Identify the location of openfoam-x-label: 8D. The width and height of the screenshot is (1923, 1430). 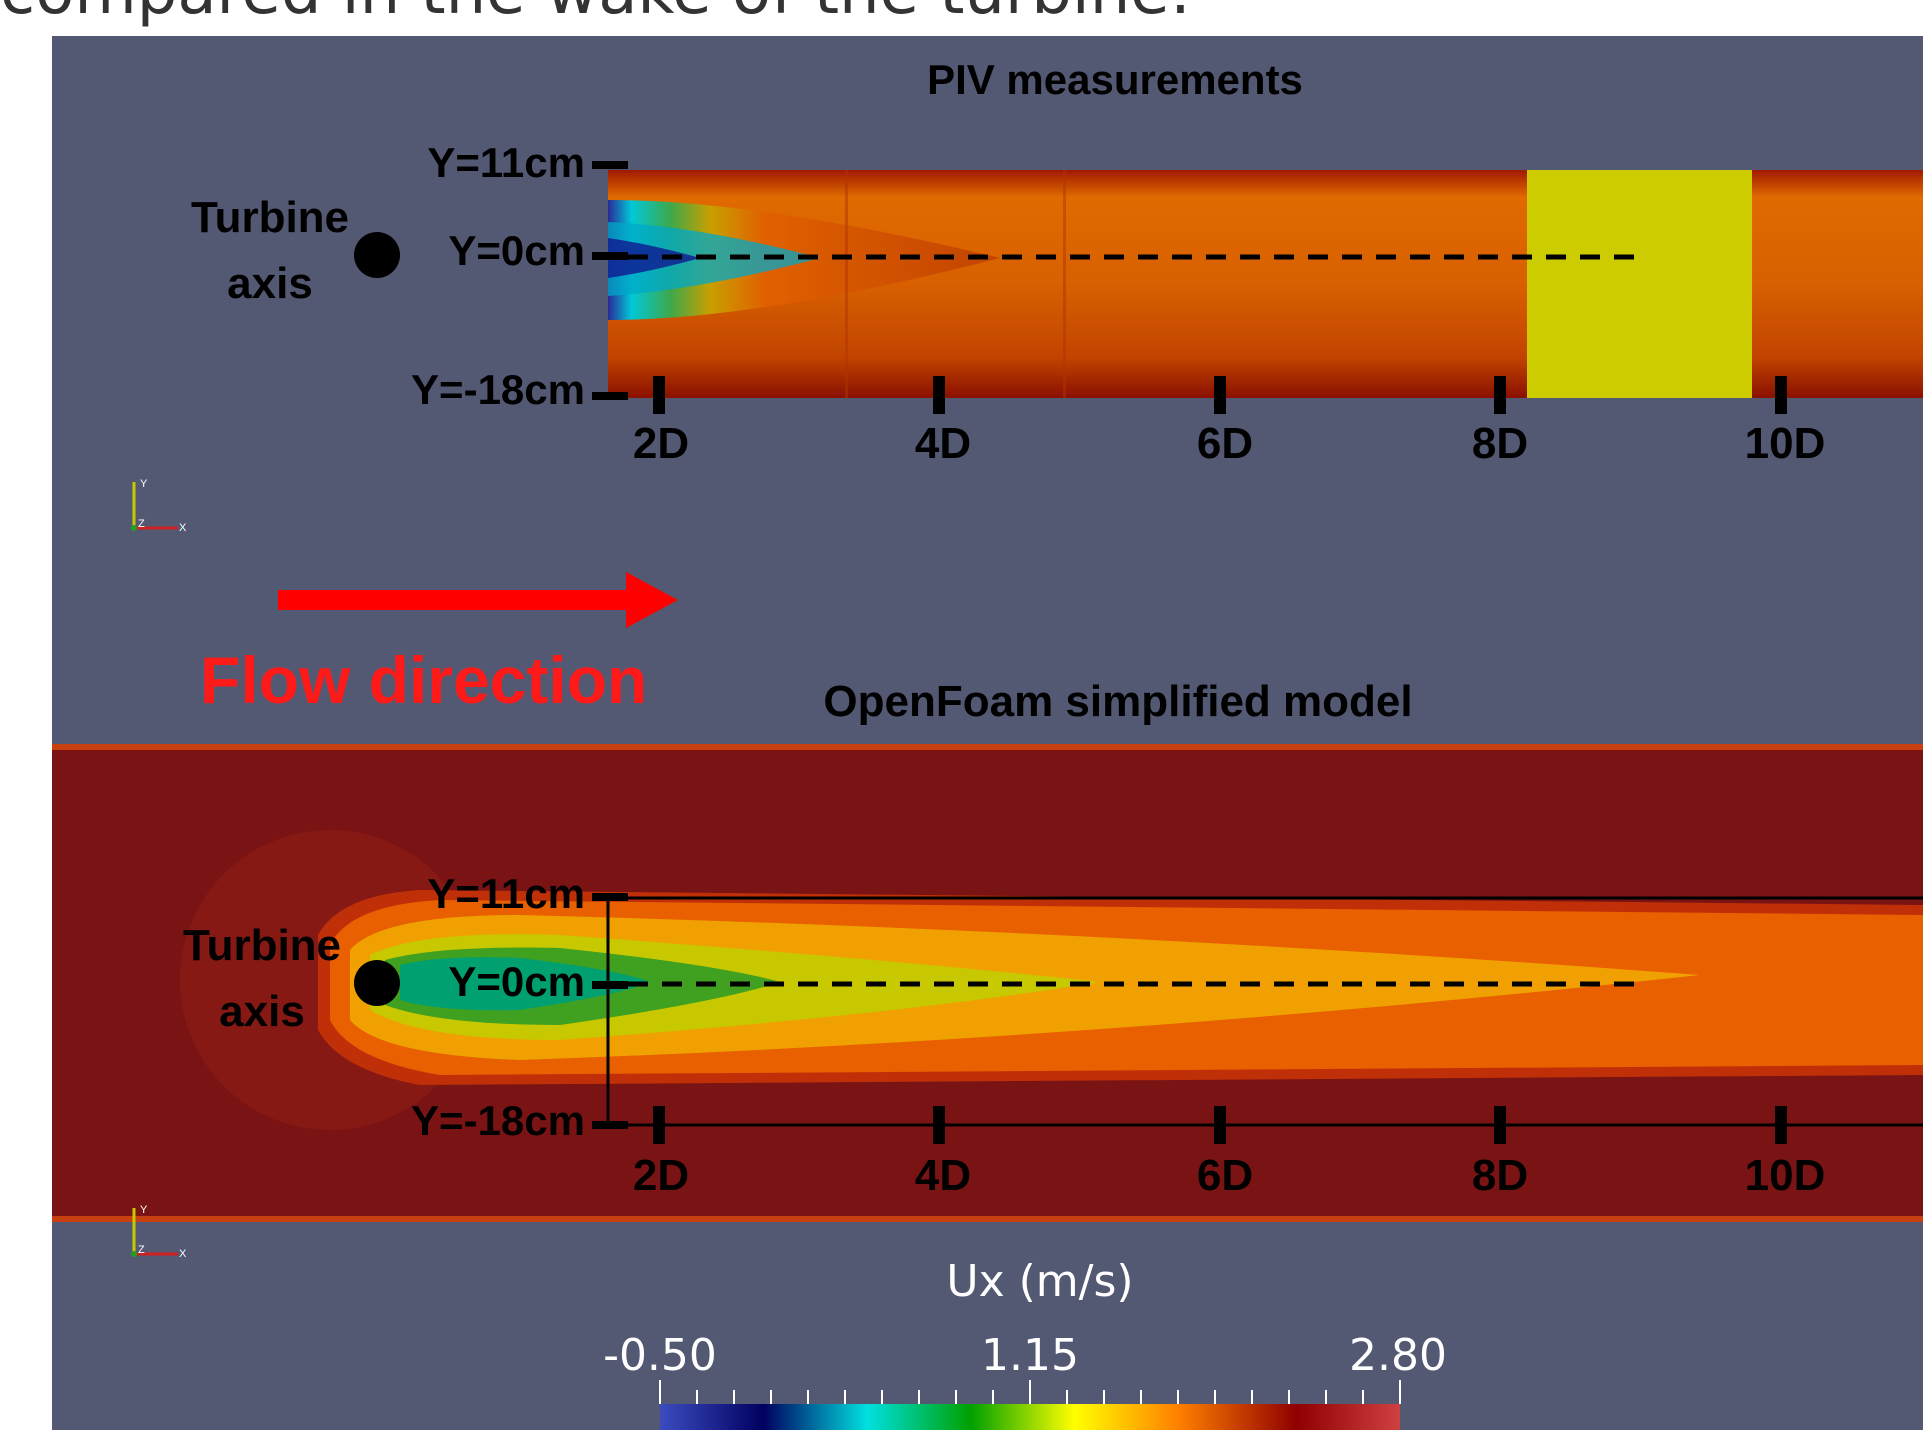
(1500, 1175).